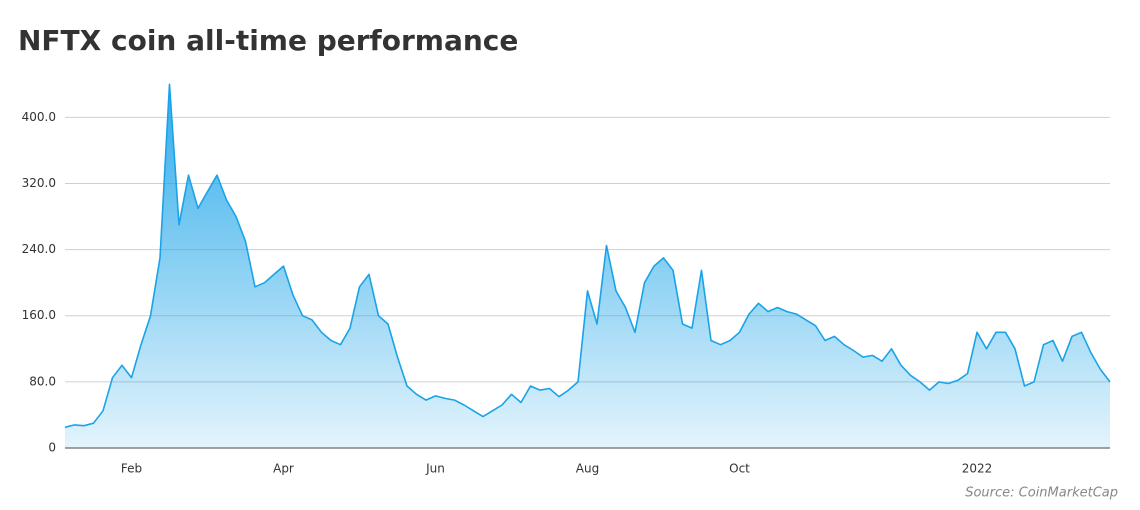 This screenshot has height=510, width=1140. I want to click on y-tick-label: 320.0, so click(39, 183).